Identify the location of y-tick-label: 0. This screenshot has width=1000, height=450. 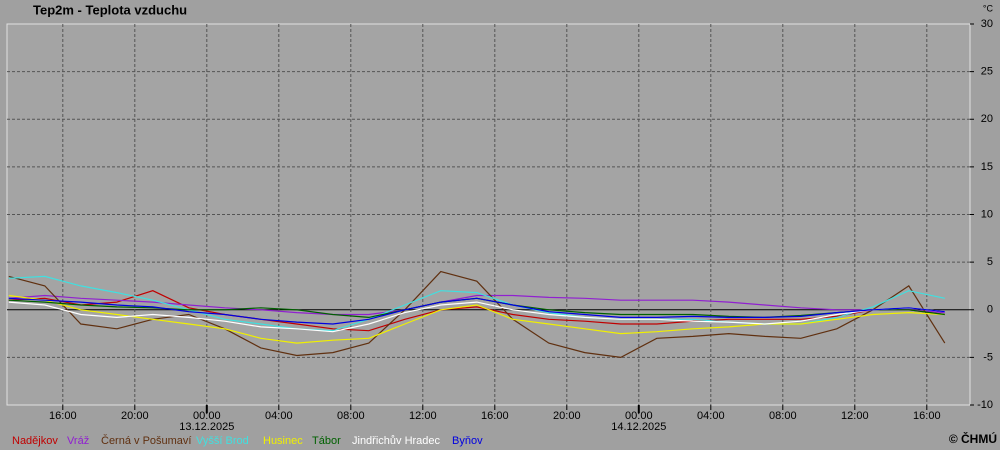
(990, 310).